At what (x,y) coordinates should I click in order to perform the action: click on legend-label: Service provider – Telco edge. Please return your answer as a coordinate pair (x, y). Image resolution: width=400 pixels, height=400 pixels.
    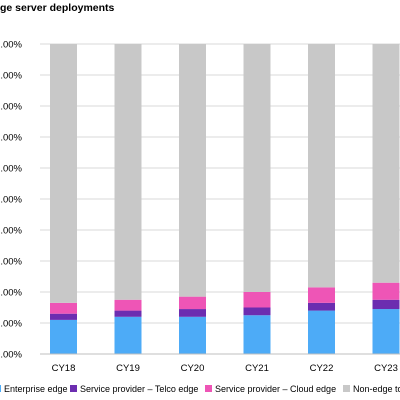
    Looking at the image, I should click on (139, 389).